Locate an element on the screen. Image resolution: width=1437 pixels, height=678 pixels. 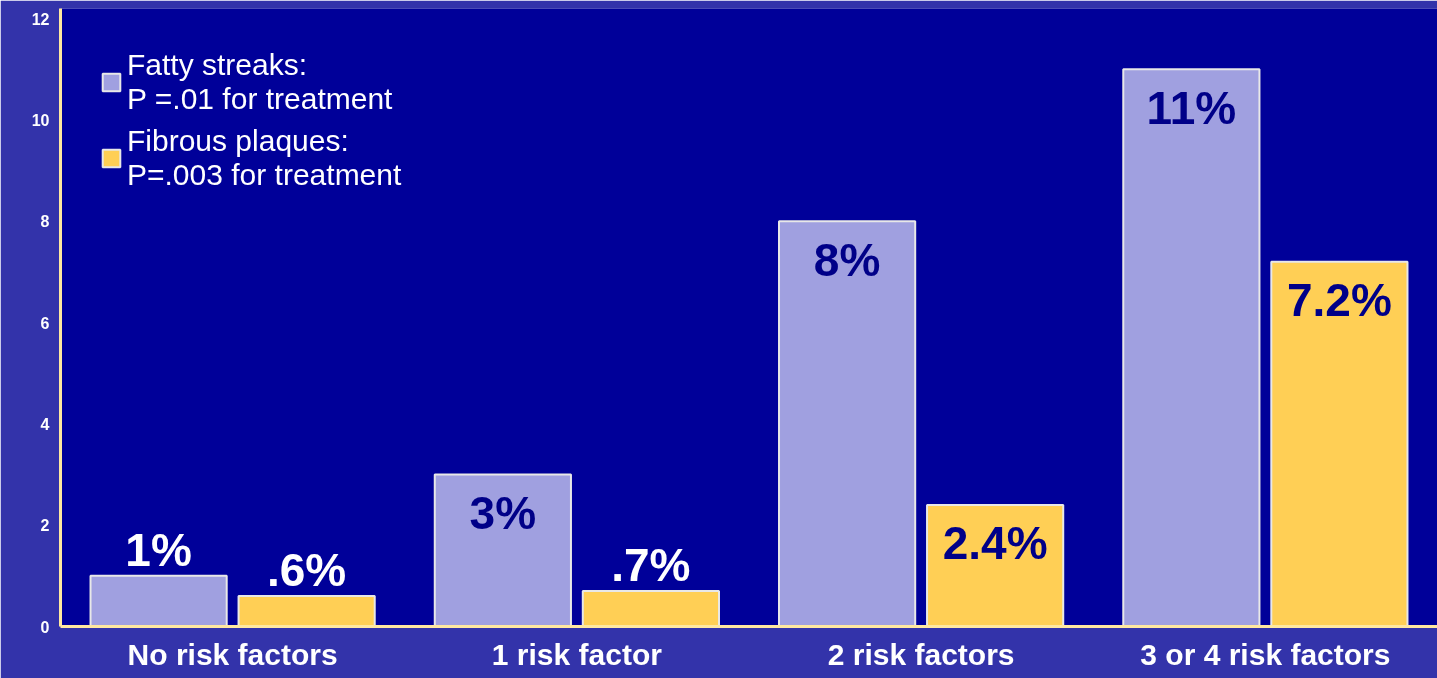
y-tick-label: 2 is located at coordinates (45, 526).